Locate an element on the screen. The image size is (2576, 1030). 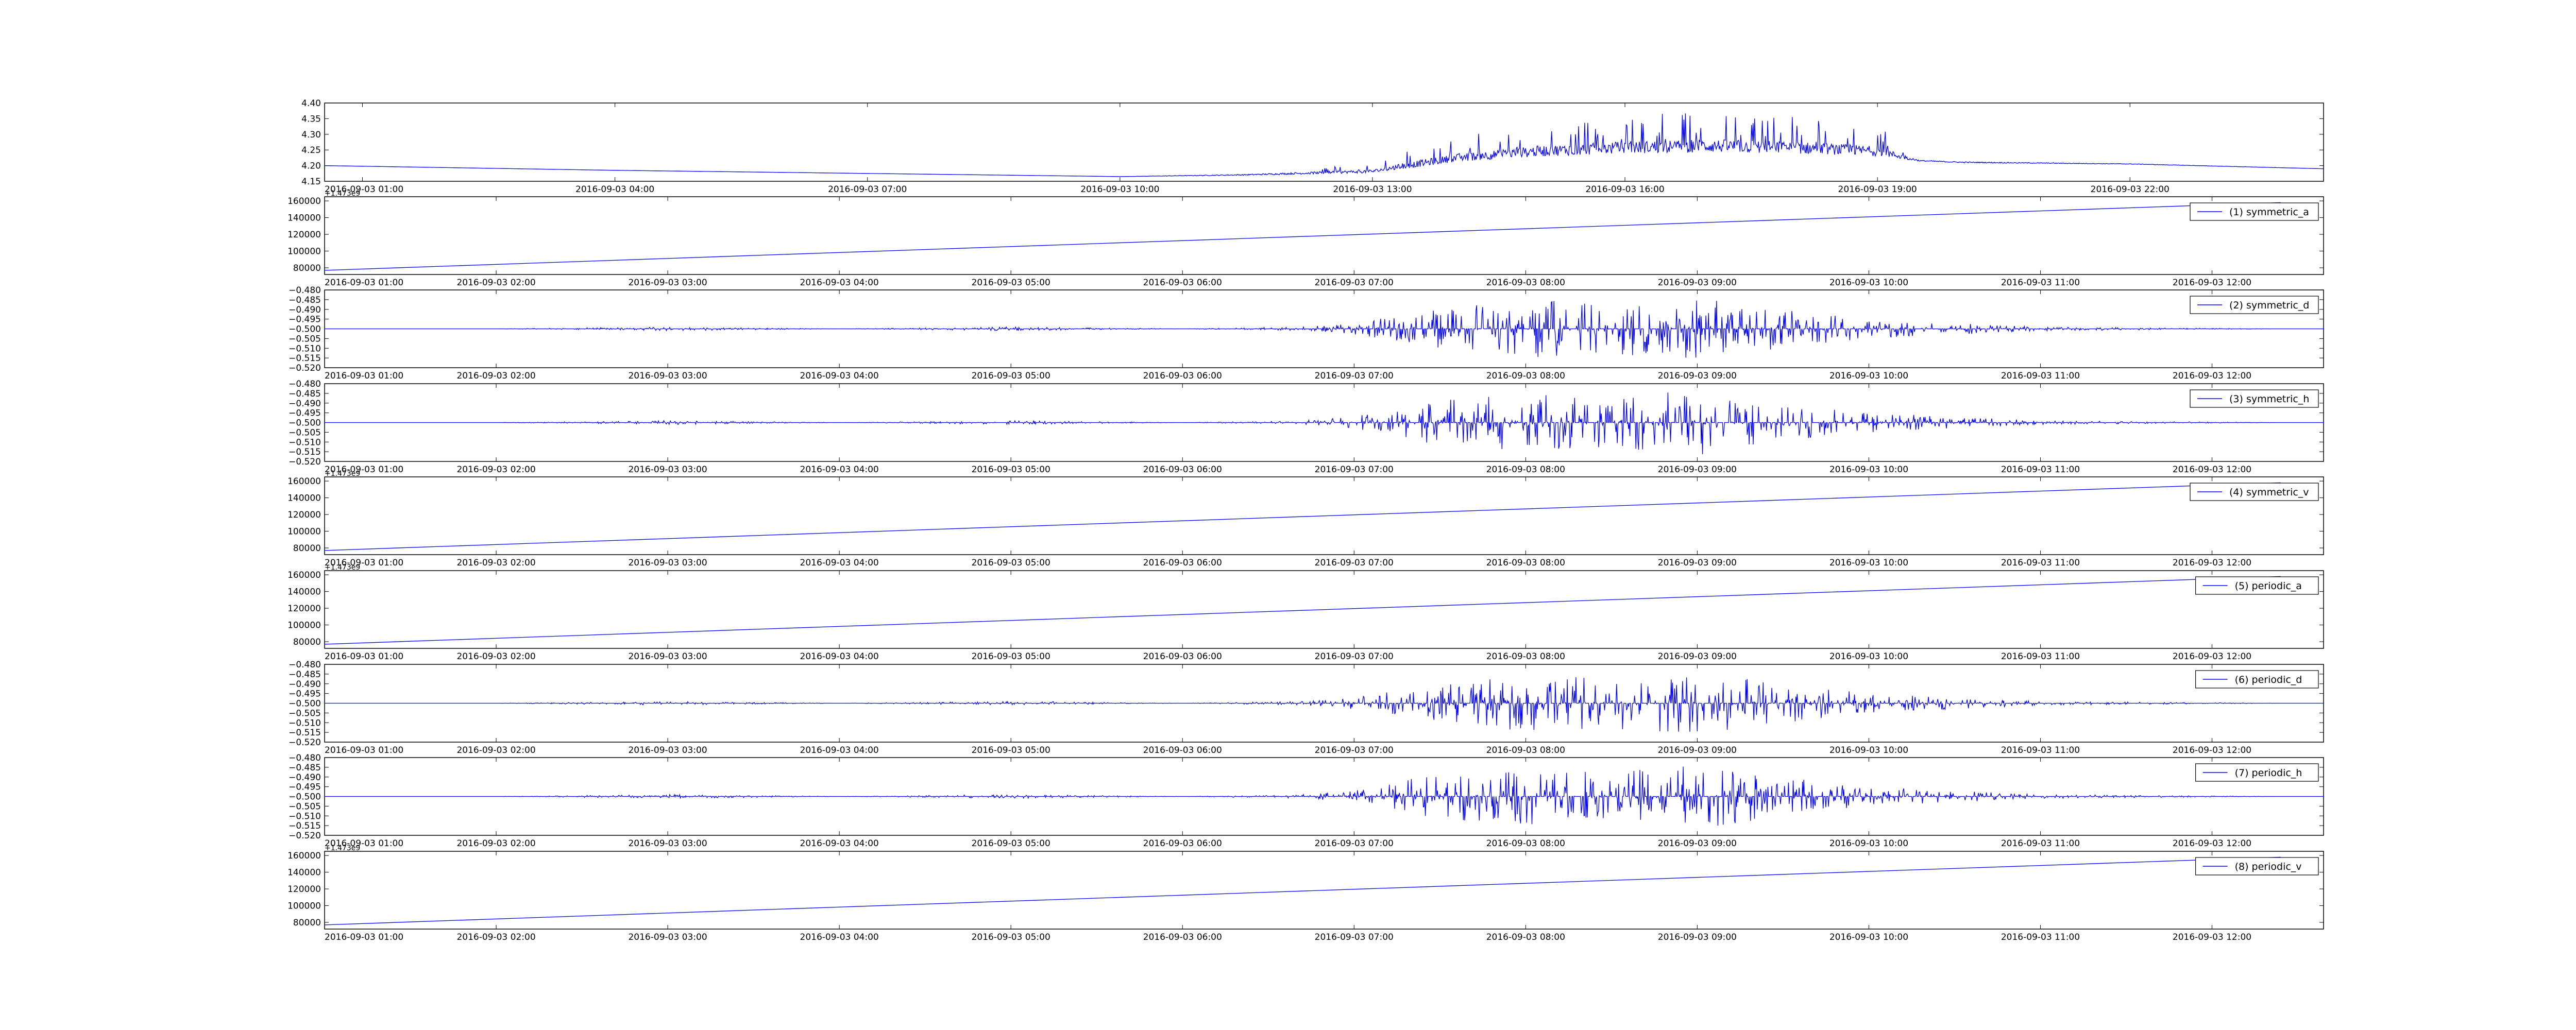
y-tick-label: 140000 is located at coordinates (304, 498).